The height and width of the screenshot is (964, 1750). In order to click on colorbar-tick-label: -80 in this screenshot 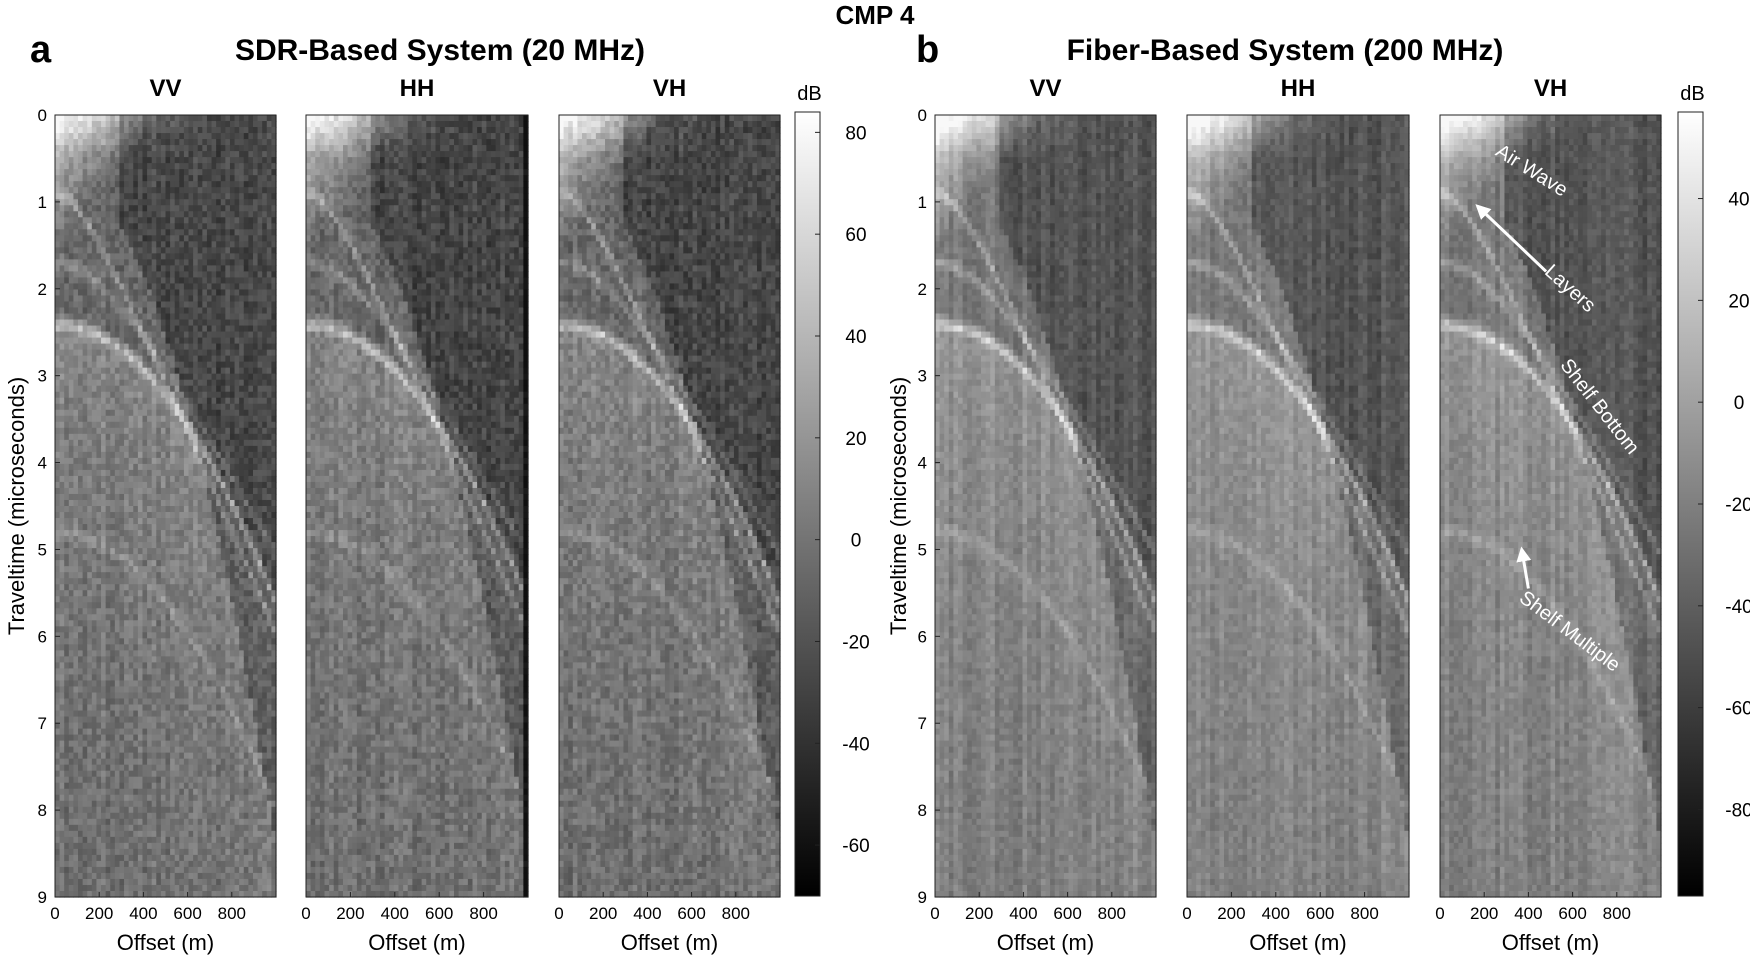, I will do `click(1737, 810)`.